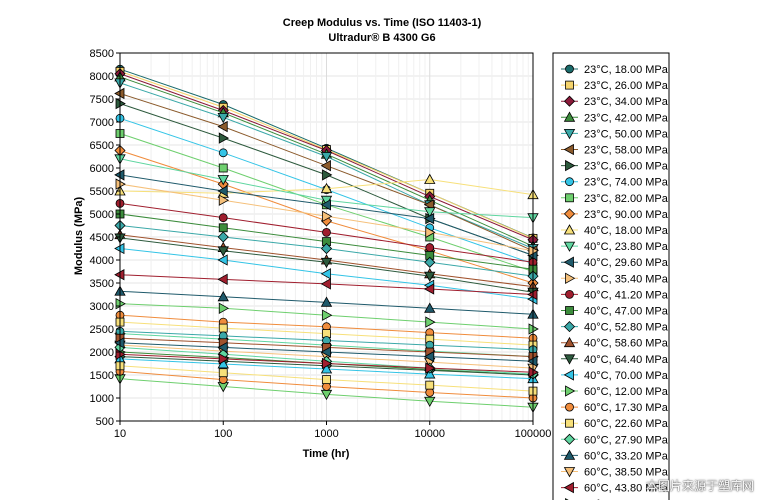 This screenshot has height=500, width=764. I want to click on legend-label: 60°C, 33.20 MPa, so click(626, 456).